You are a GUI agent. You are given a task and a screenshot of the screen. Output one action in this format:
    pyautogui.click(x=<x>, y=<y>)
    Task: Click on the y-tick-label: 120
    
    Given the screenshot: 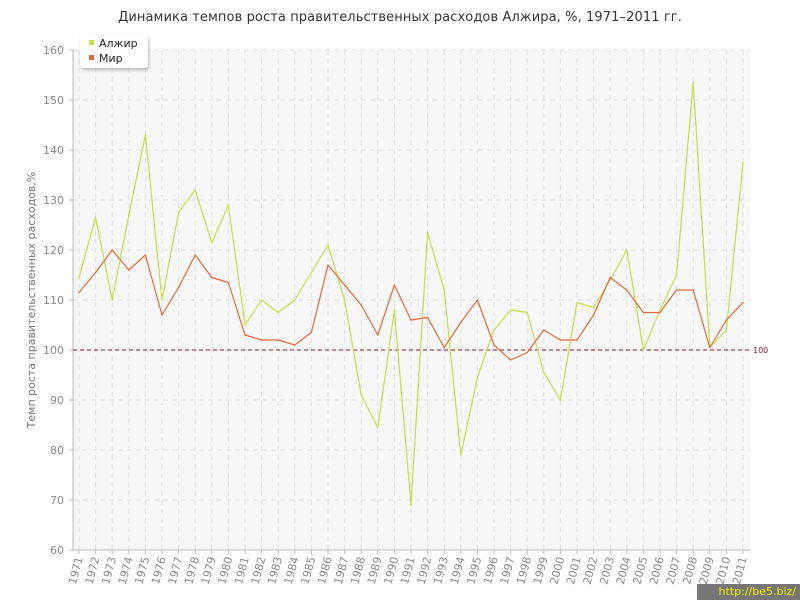 What is the action you would take?
    pyautogui.click(x=53, y=250)
    